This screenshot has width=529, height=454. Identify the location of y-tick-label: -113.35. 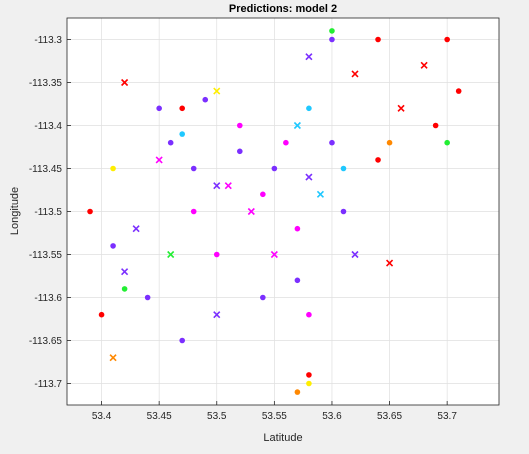
(46, 83).